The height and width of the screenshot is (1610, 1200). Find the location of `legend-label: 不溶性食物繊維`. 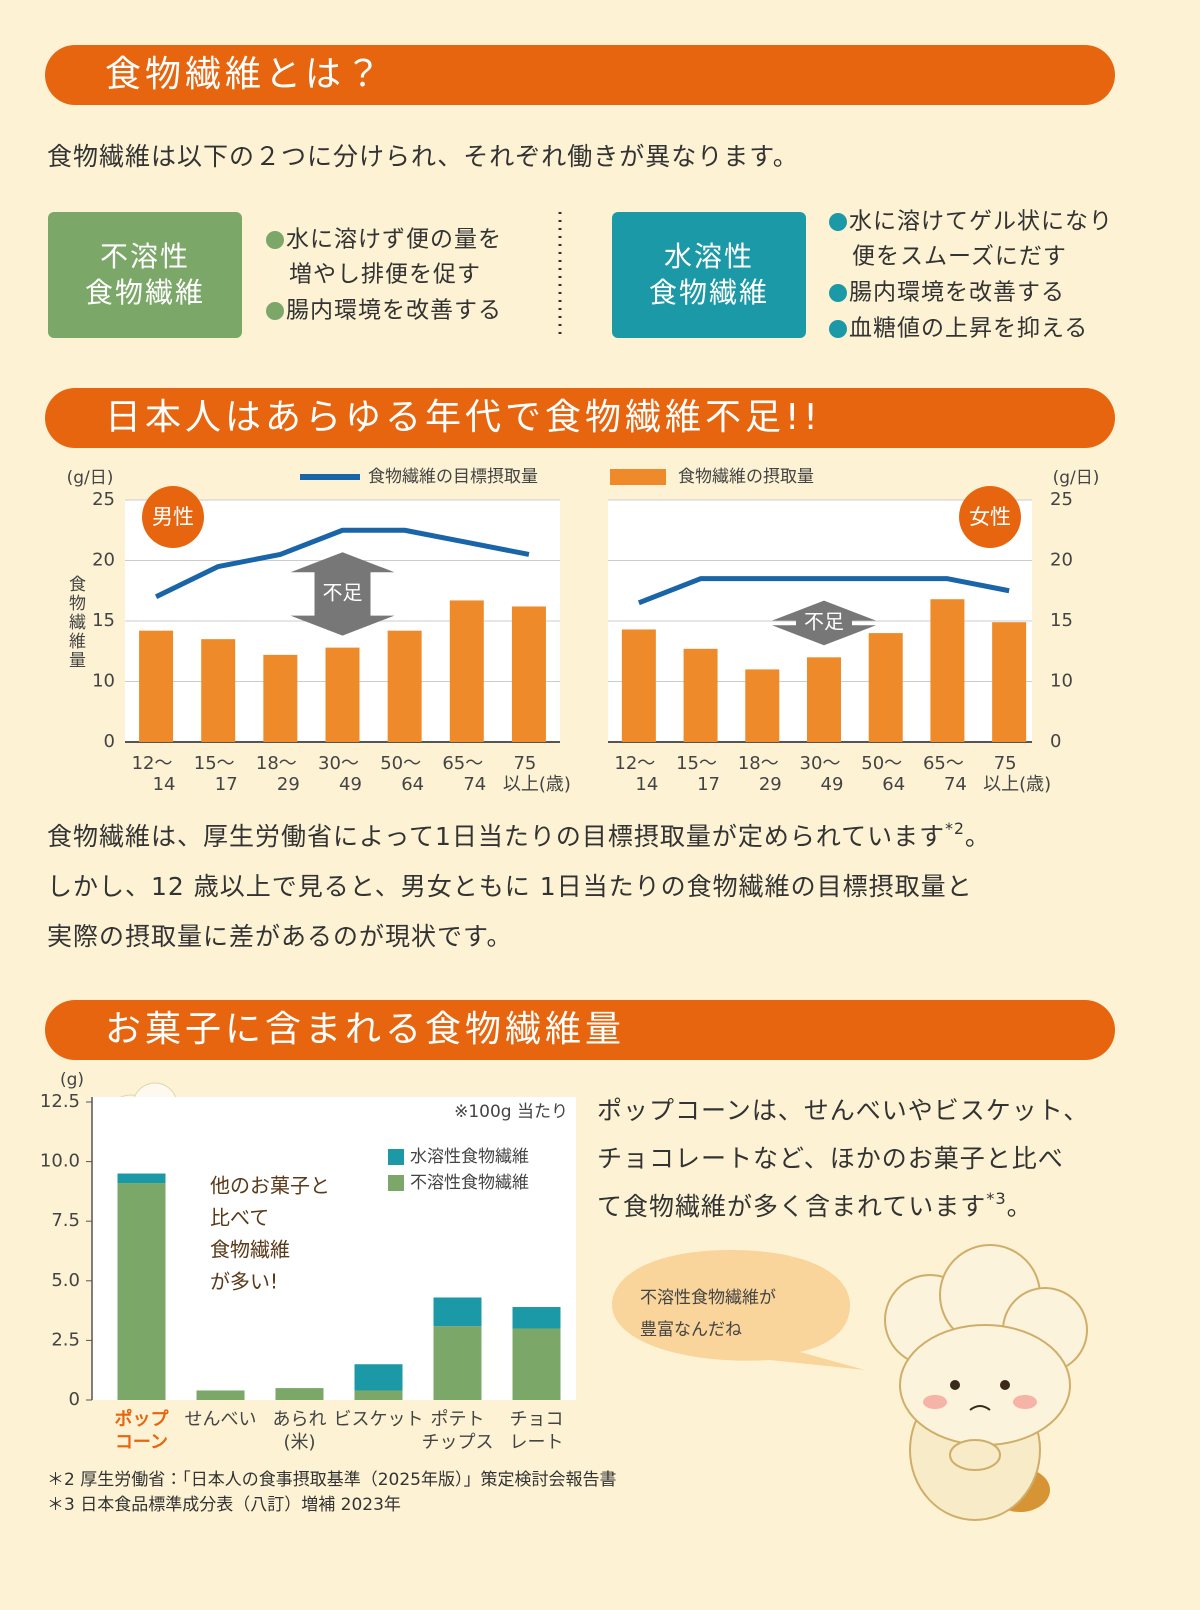

legend-label: 不溶性食物繊維 is located at coordinates (469, 1183).